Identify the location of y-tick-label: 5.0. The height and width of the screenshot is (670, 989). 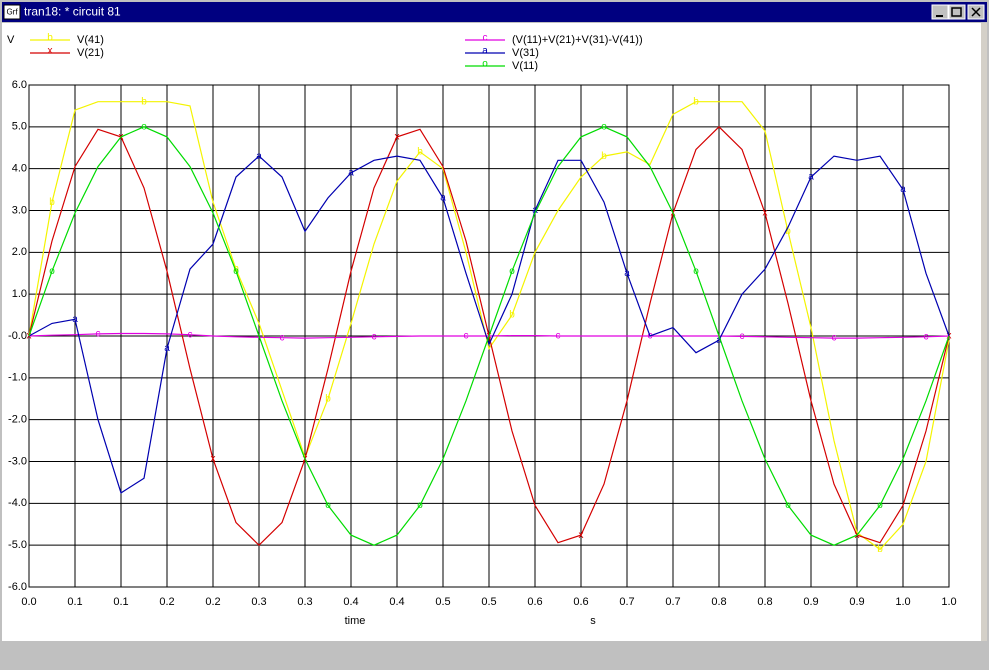
(19, 127).